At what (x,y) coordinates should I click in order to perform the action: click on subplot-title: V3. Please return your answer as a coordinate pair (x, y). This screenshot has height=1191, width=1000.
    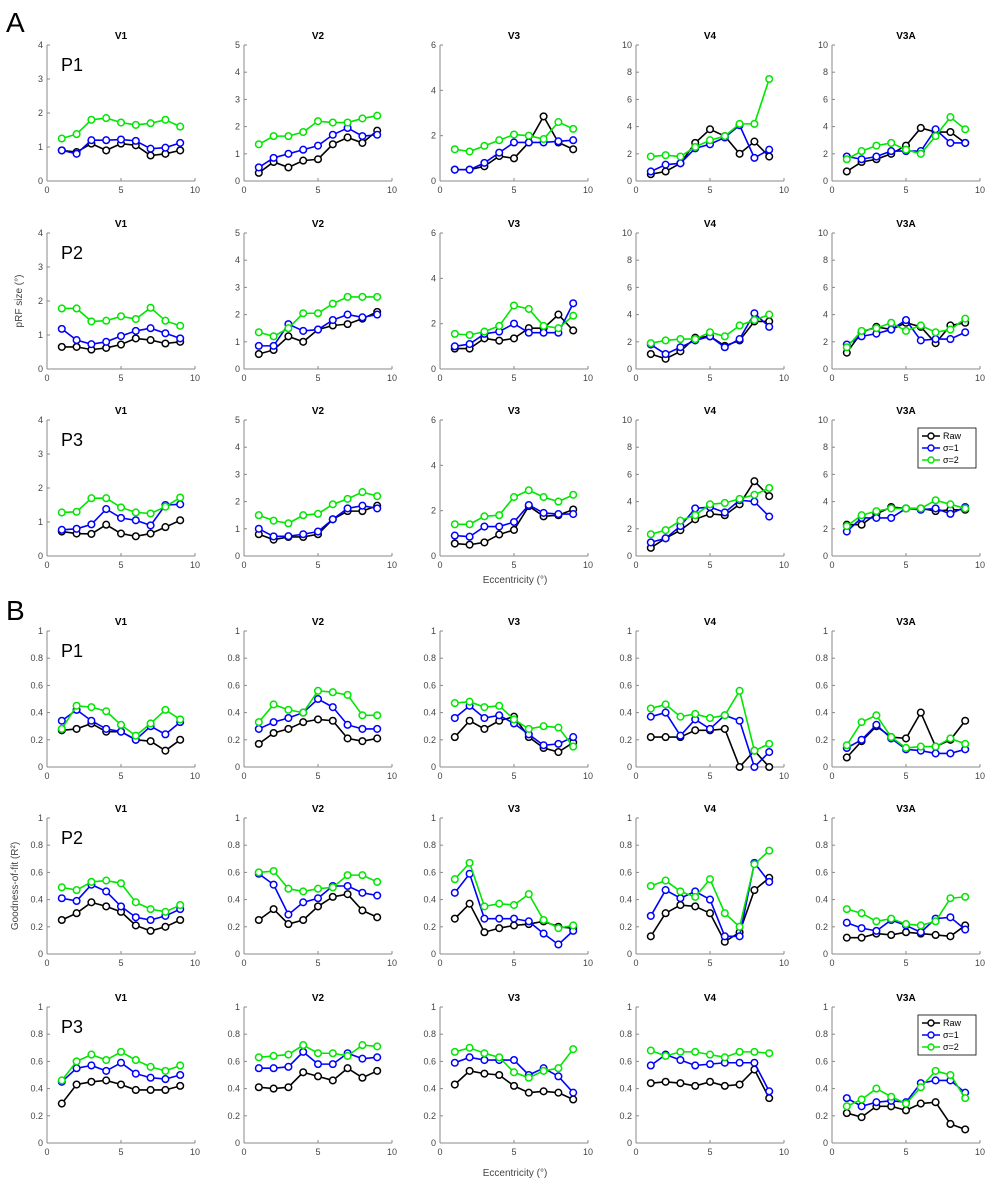
    Looking at the image, I should click on (514, 622).